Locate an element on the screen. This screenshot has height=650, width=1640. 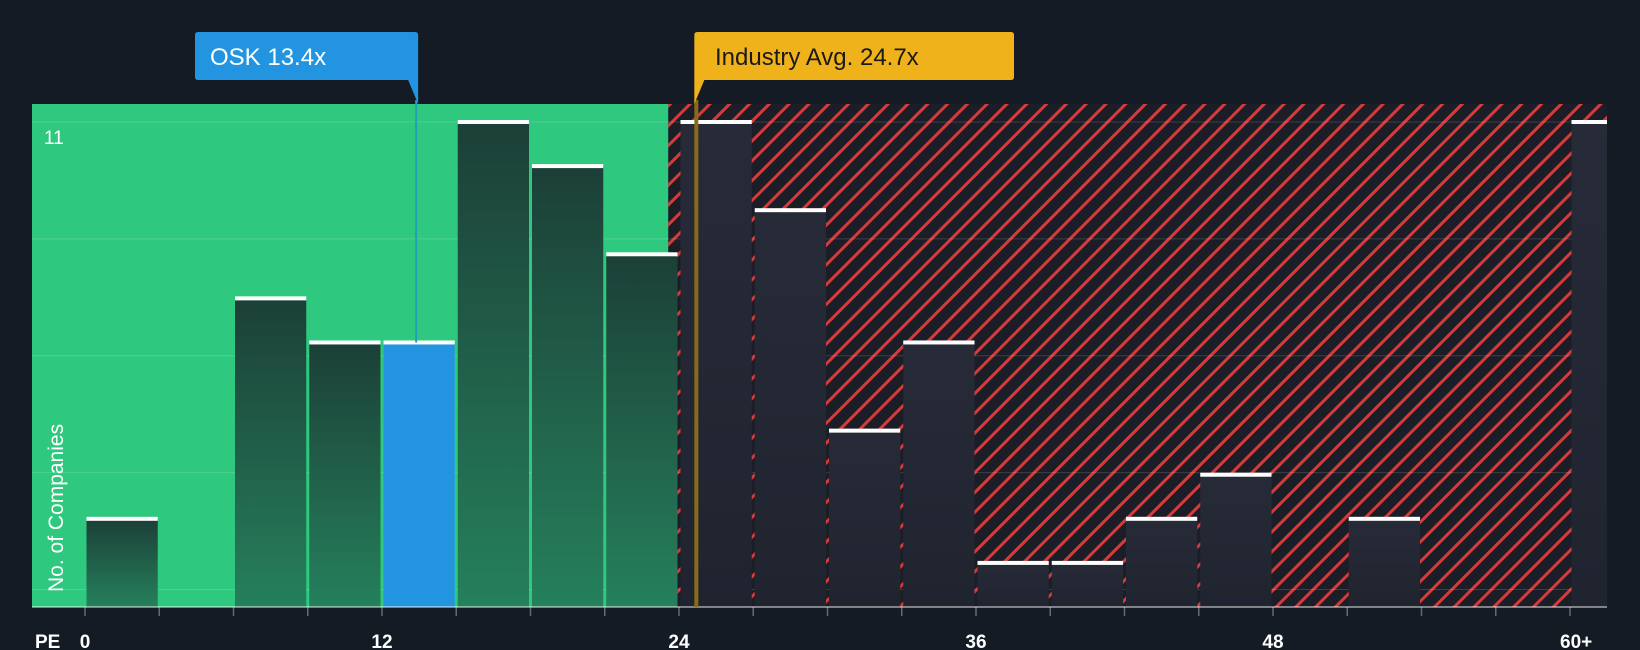
x-tick-label: 12 is located at coordinates (381, 641).